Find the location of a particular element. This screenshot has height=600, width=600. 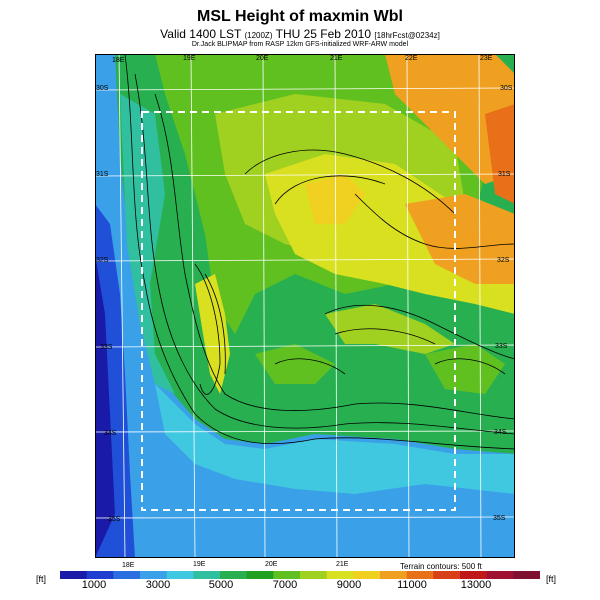

lat-label-right-1: 30S is located at coordinates (506, 88).